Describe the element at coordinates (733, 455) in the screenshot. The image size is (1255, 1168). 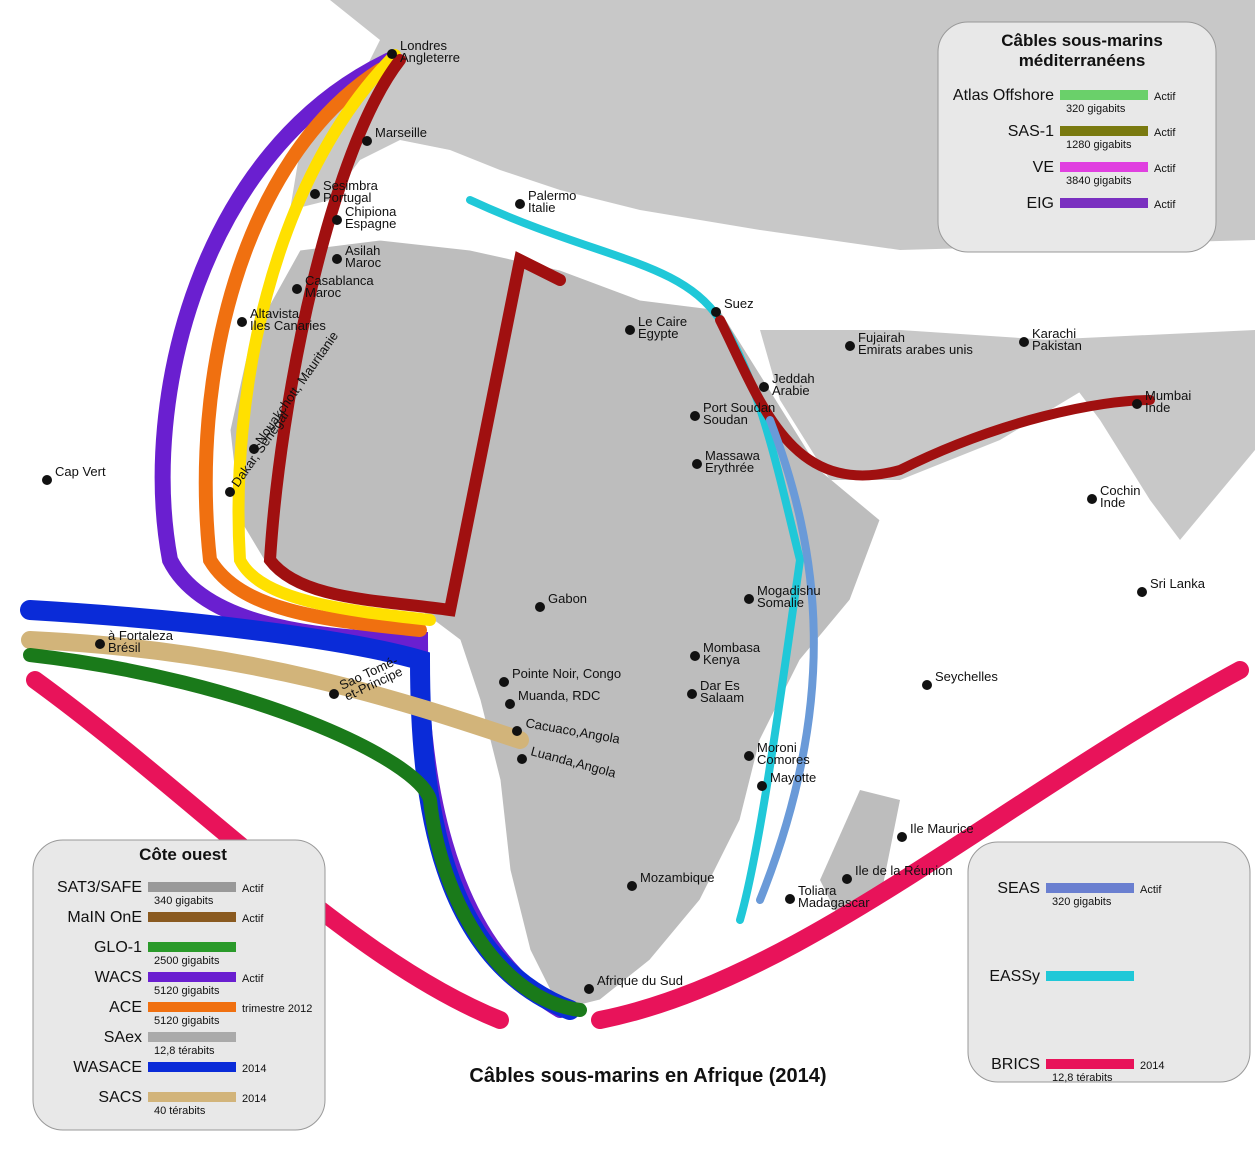
I see `city-label: Massawa` at that location.